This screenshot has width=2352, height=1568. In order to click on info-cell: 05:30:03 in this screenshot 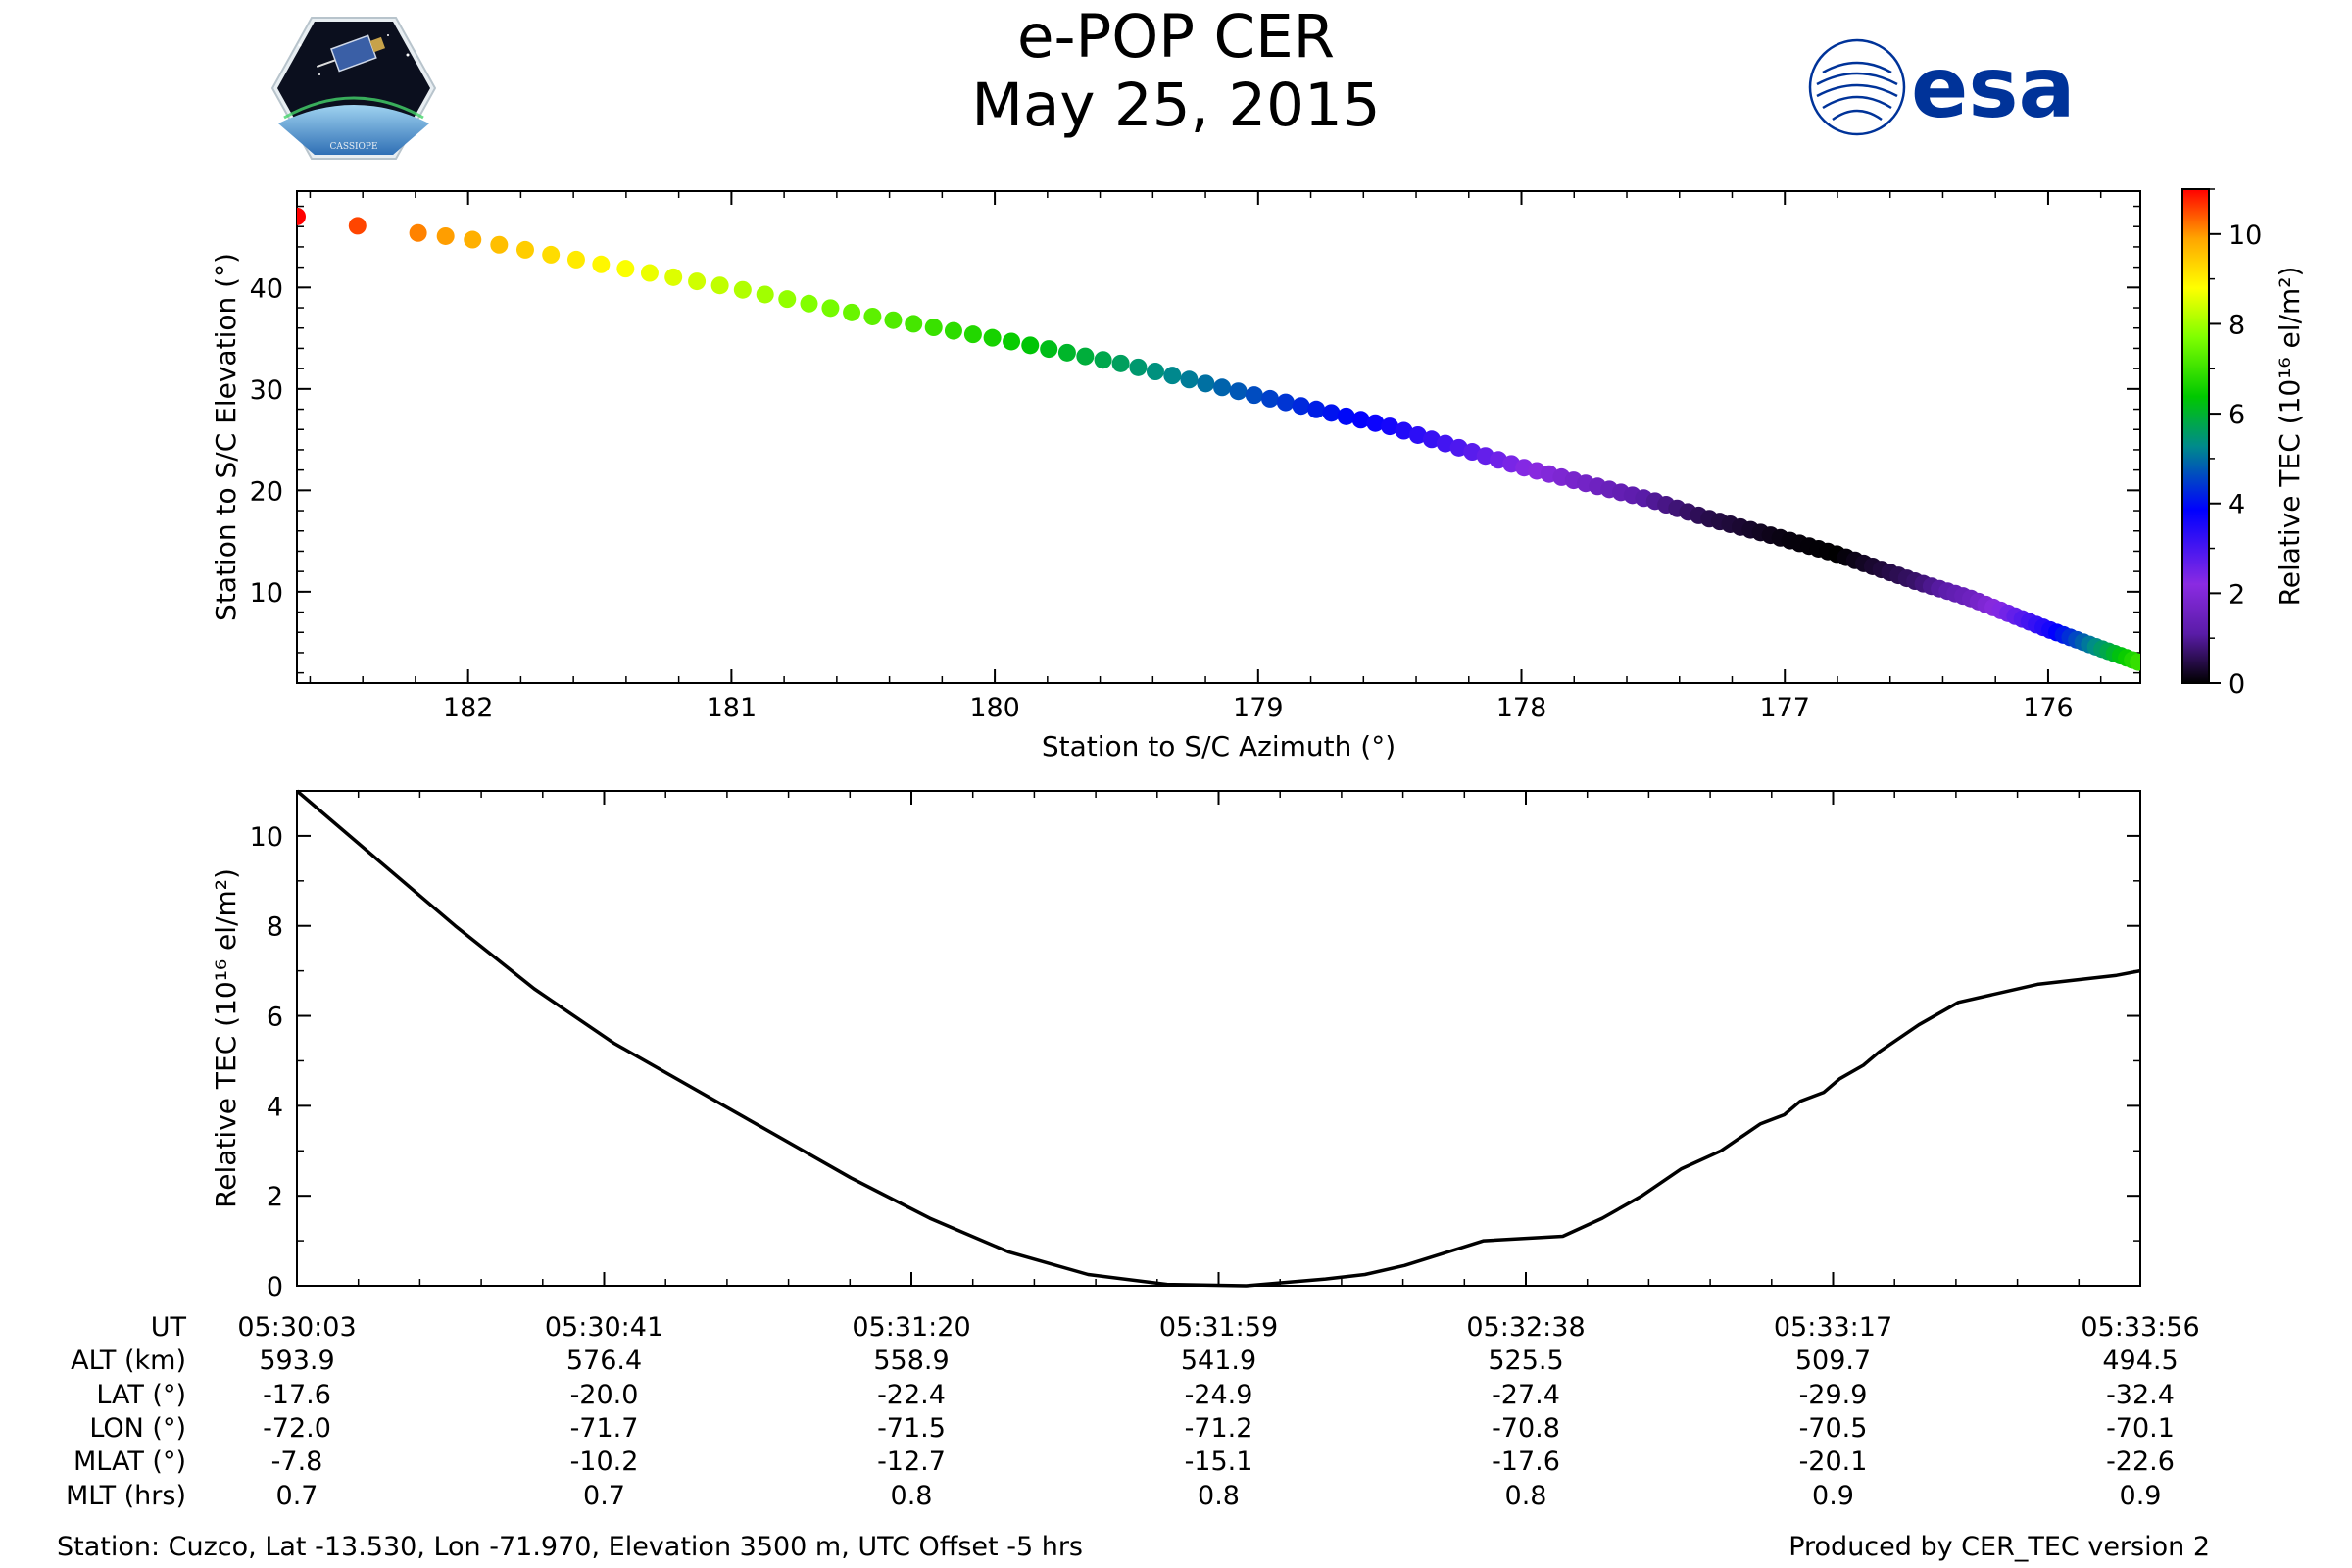, I will do `click(297, 1327)`.